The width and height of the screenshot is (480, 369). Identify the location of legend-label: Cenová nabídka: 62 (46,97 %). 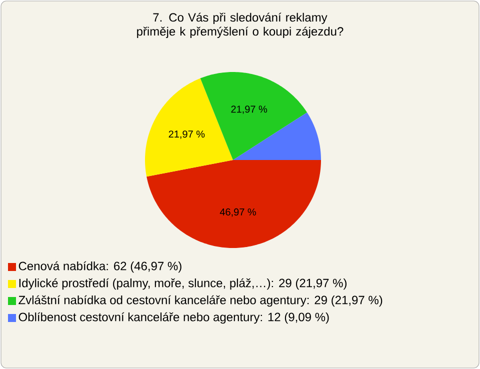
(100, 267).